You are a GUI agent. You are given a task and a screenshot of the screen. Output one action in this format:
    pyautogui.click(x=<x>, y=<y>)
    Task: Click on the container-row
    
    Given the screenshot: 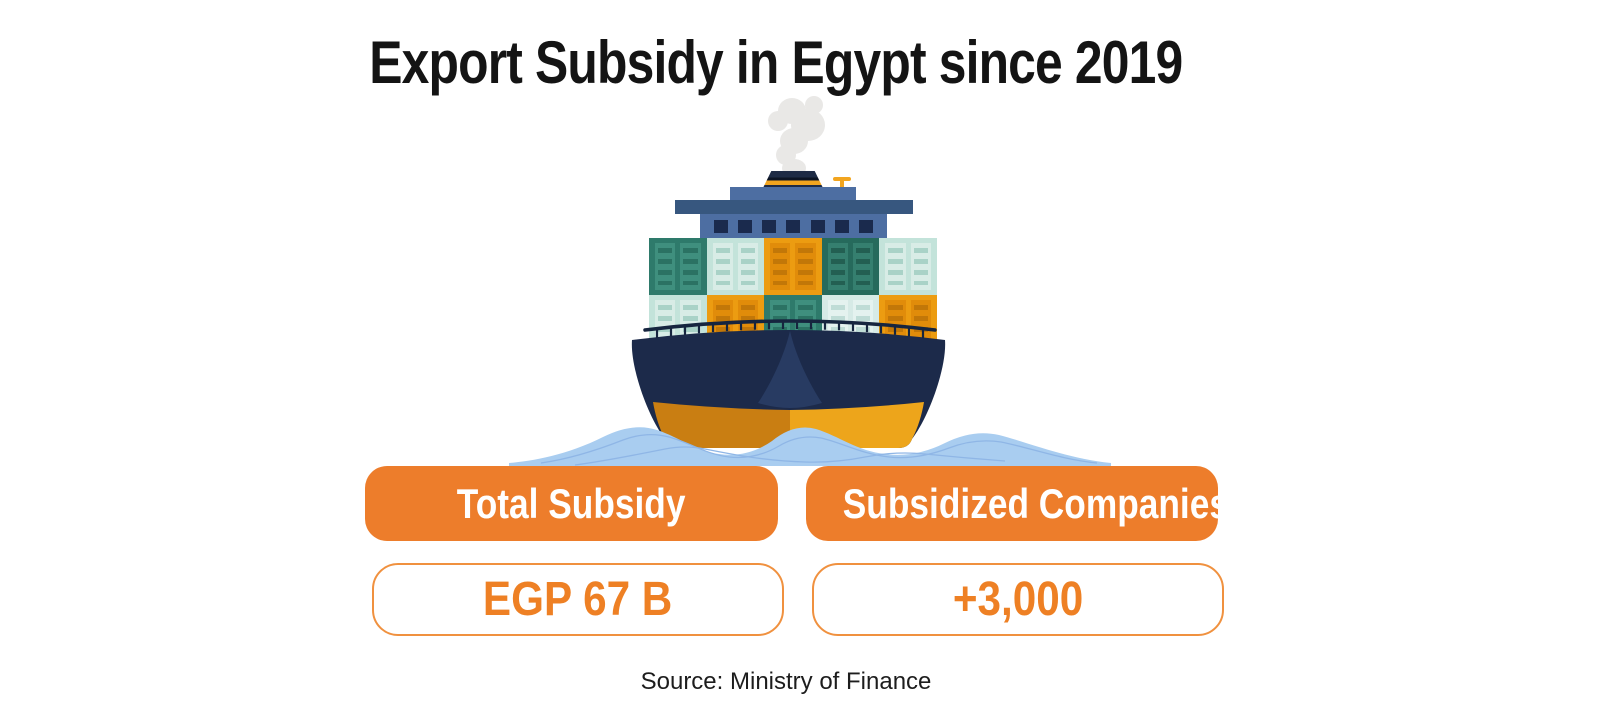 What is the action you would take?
    pyautogui.click(x=793, y=266)
    